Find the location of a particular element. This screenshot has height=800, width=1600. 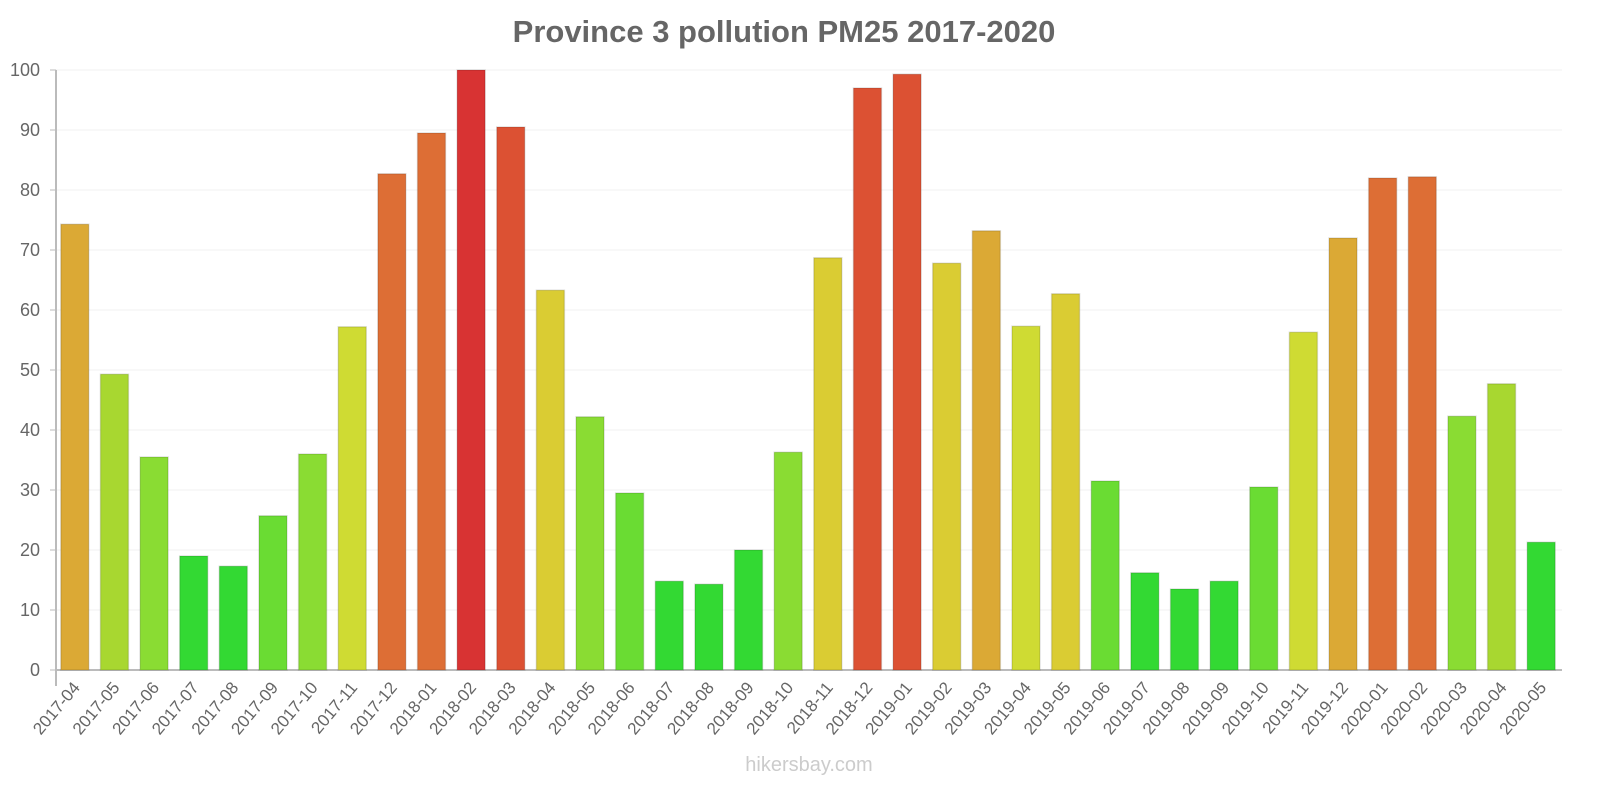

y-tick-label: 50 is located at coordinates (30, 370).